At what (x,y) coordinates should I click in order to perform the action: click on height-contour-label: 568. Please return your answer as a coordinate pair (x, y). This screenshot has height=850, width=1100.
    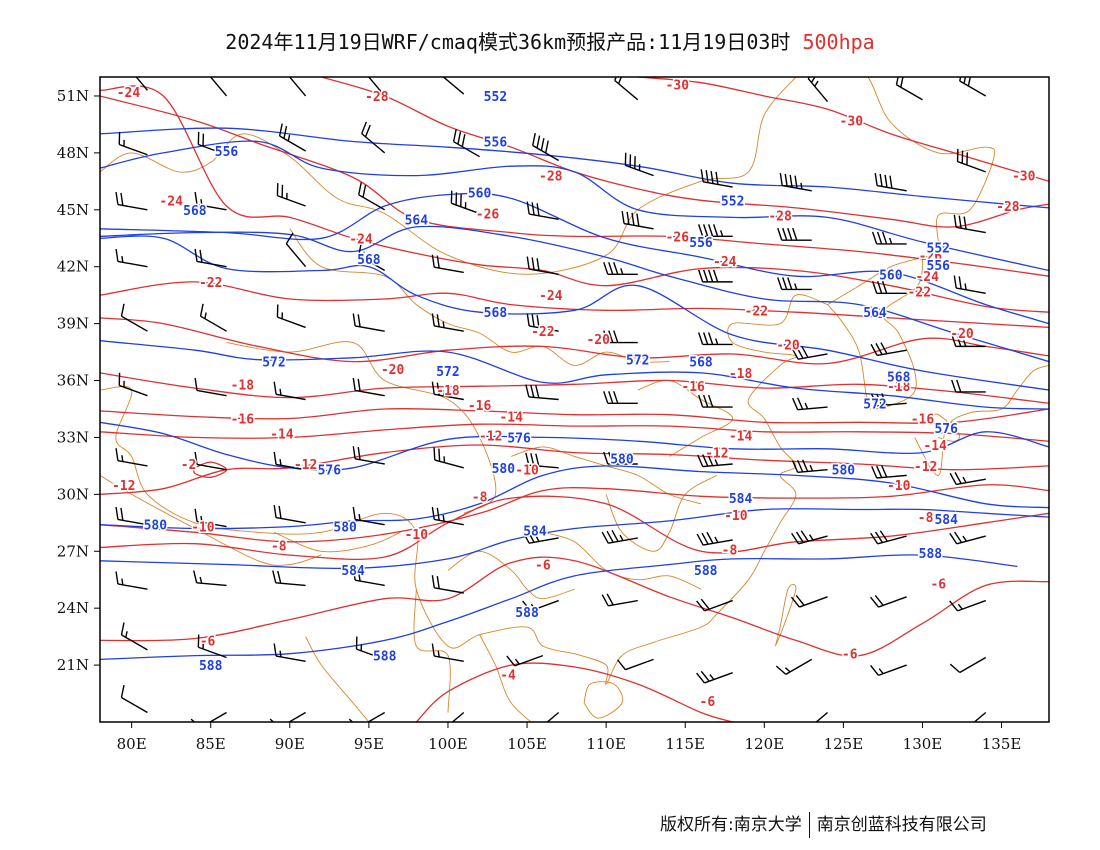
    Looking at the image, I should click on (195, 211).